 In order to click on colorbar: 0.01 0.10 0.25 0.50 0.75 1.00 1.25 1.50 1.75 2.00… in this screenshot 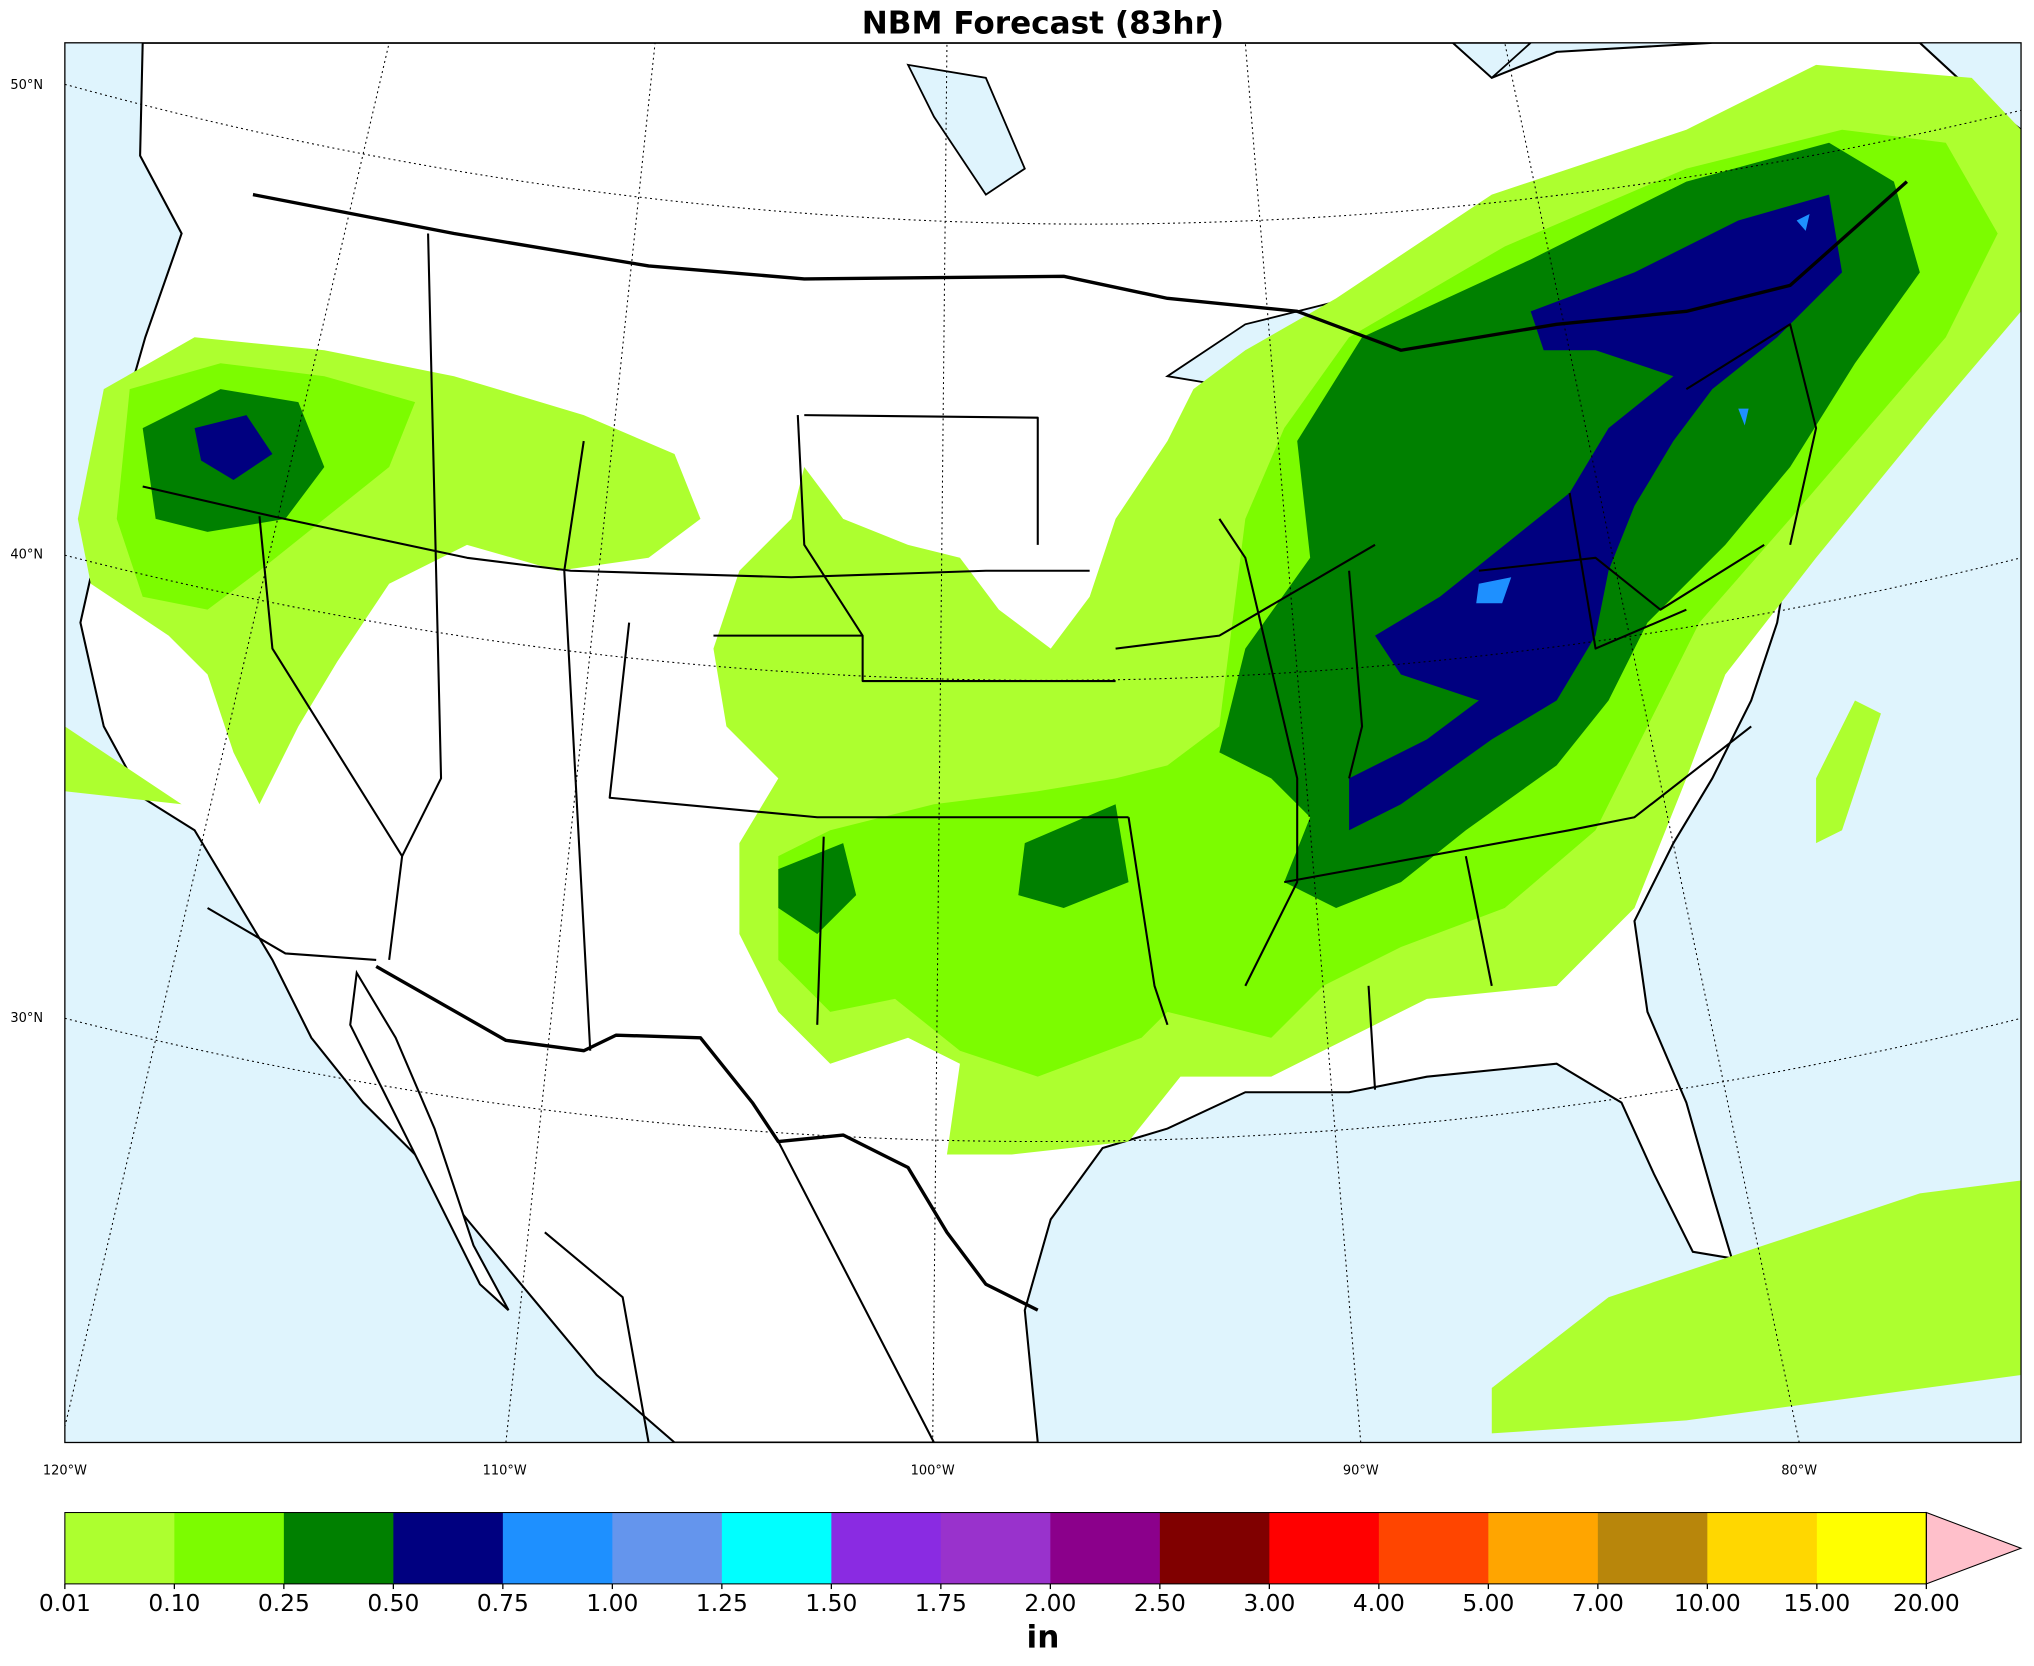, I will do `click(1031, 1583)`.